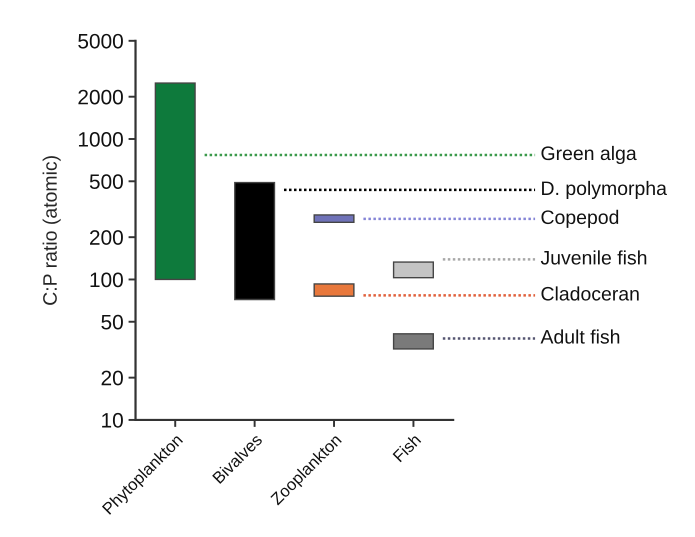 The width and height of the screenshot is (695, 537). I want to click on y-tick-label: 100, so click(106, 280).